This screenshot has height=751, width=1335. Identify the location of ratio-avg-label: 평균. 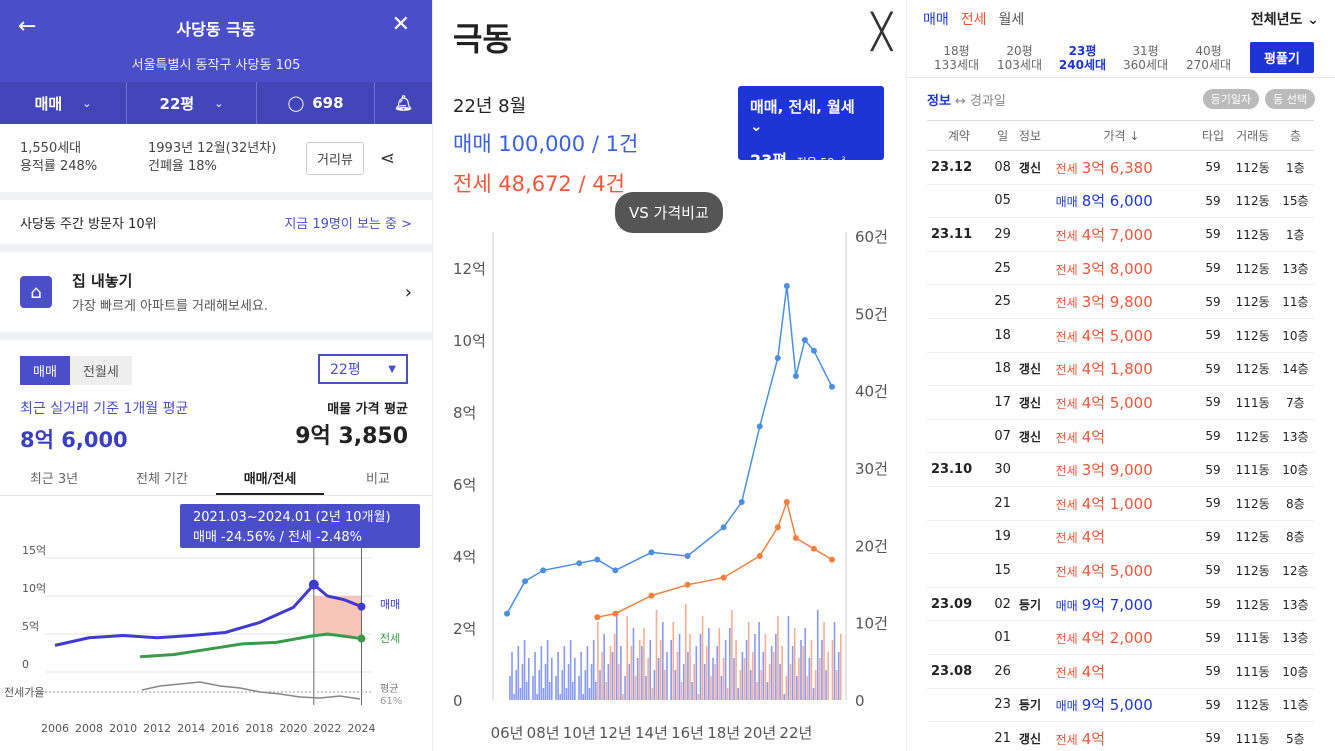
(389, 689).